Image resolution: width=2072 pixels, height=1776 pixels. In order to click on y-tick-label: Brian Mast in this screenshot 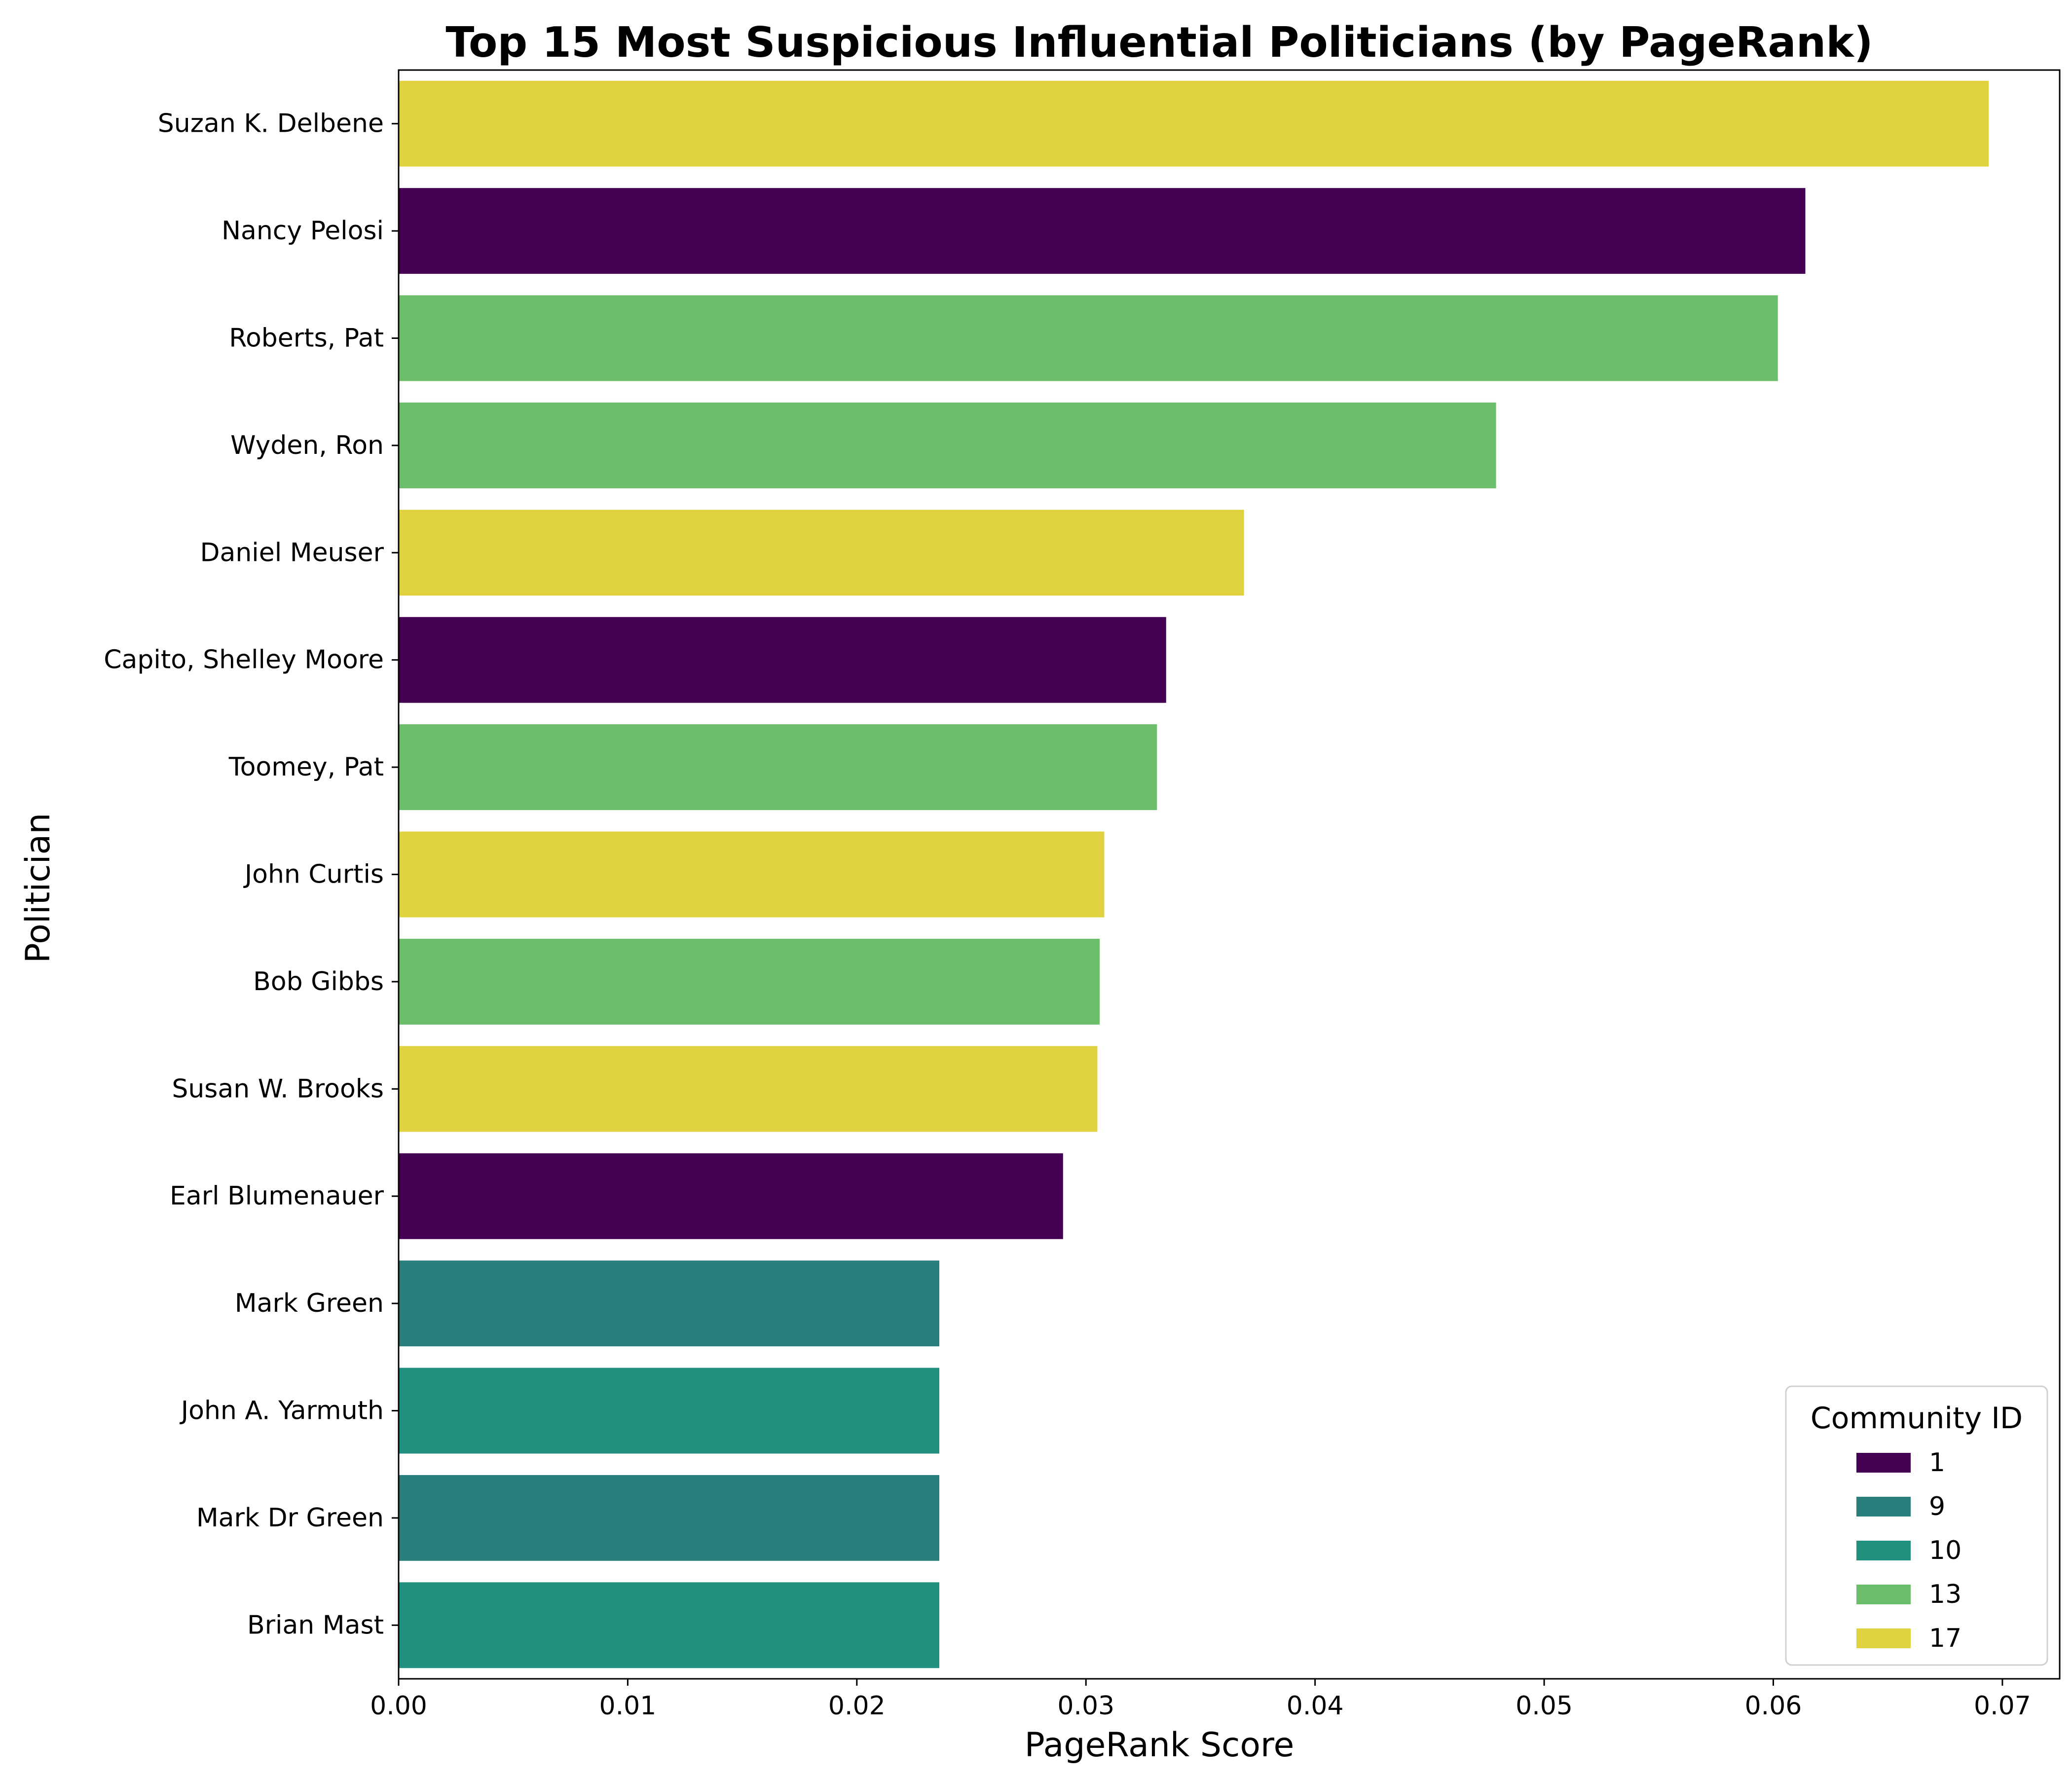, I will do `click(316, 1625)`.